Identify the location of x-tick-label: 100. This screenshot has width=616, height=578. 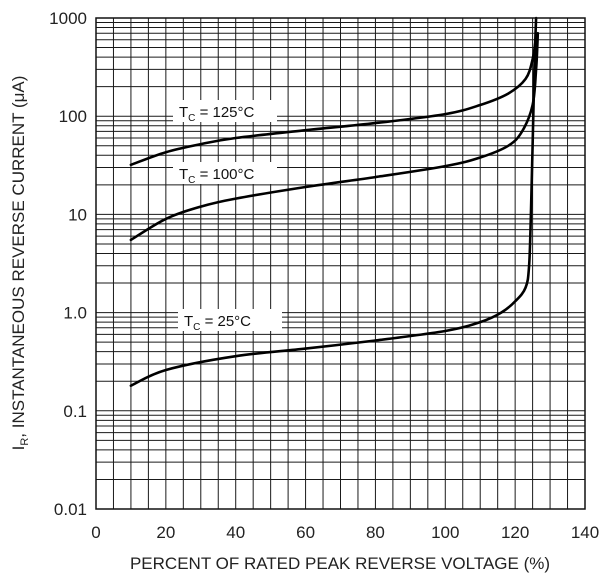
(445, 532).